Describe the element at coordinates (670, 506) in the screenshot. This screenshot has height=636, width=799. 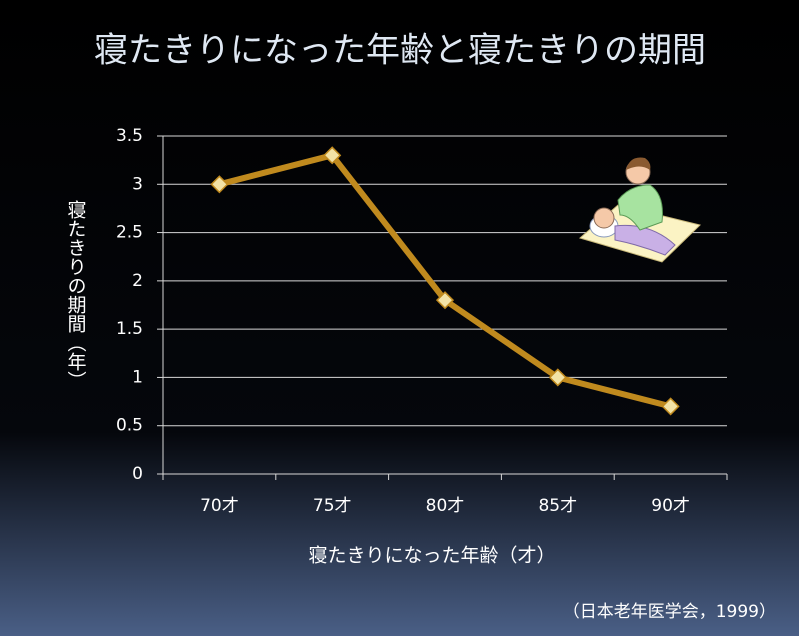
I see `x-tick-label: 90才` at that location.